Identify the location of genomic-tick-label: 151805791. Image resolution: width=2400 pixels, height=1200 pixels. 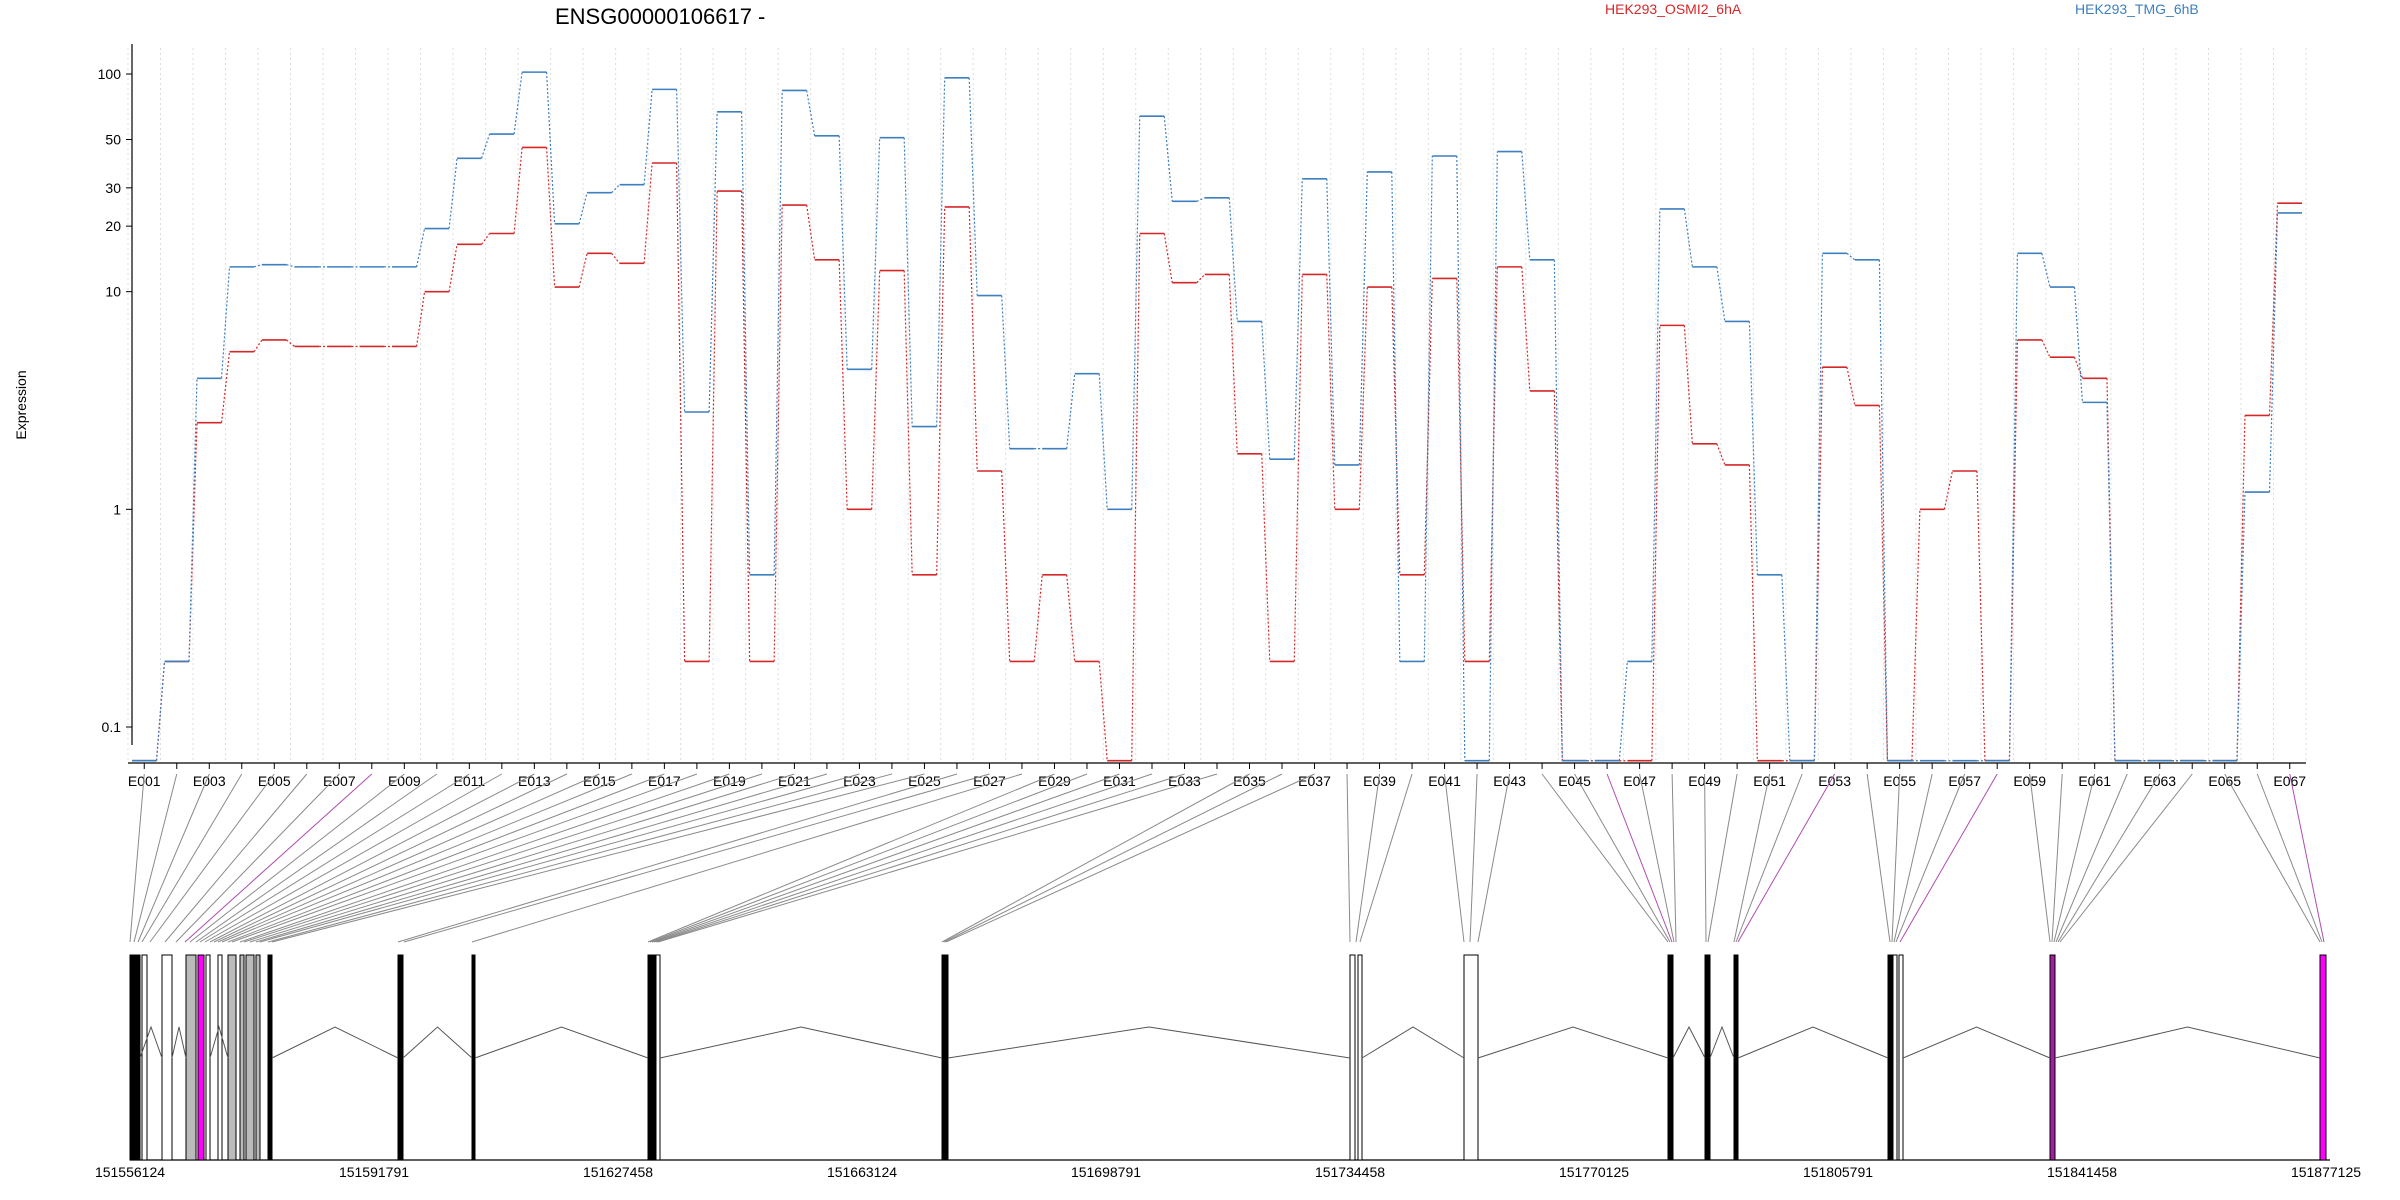
(1838, 1172).